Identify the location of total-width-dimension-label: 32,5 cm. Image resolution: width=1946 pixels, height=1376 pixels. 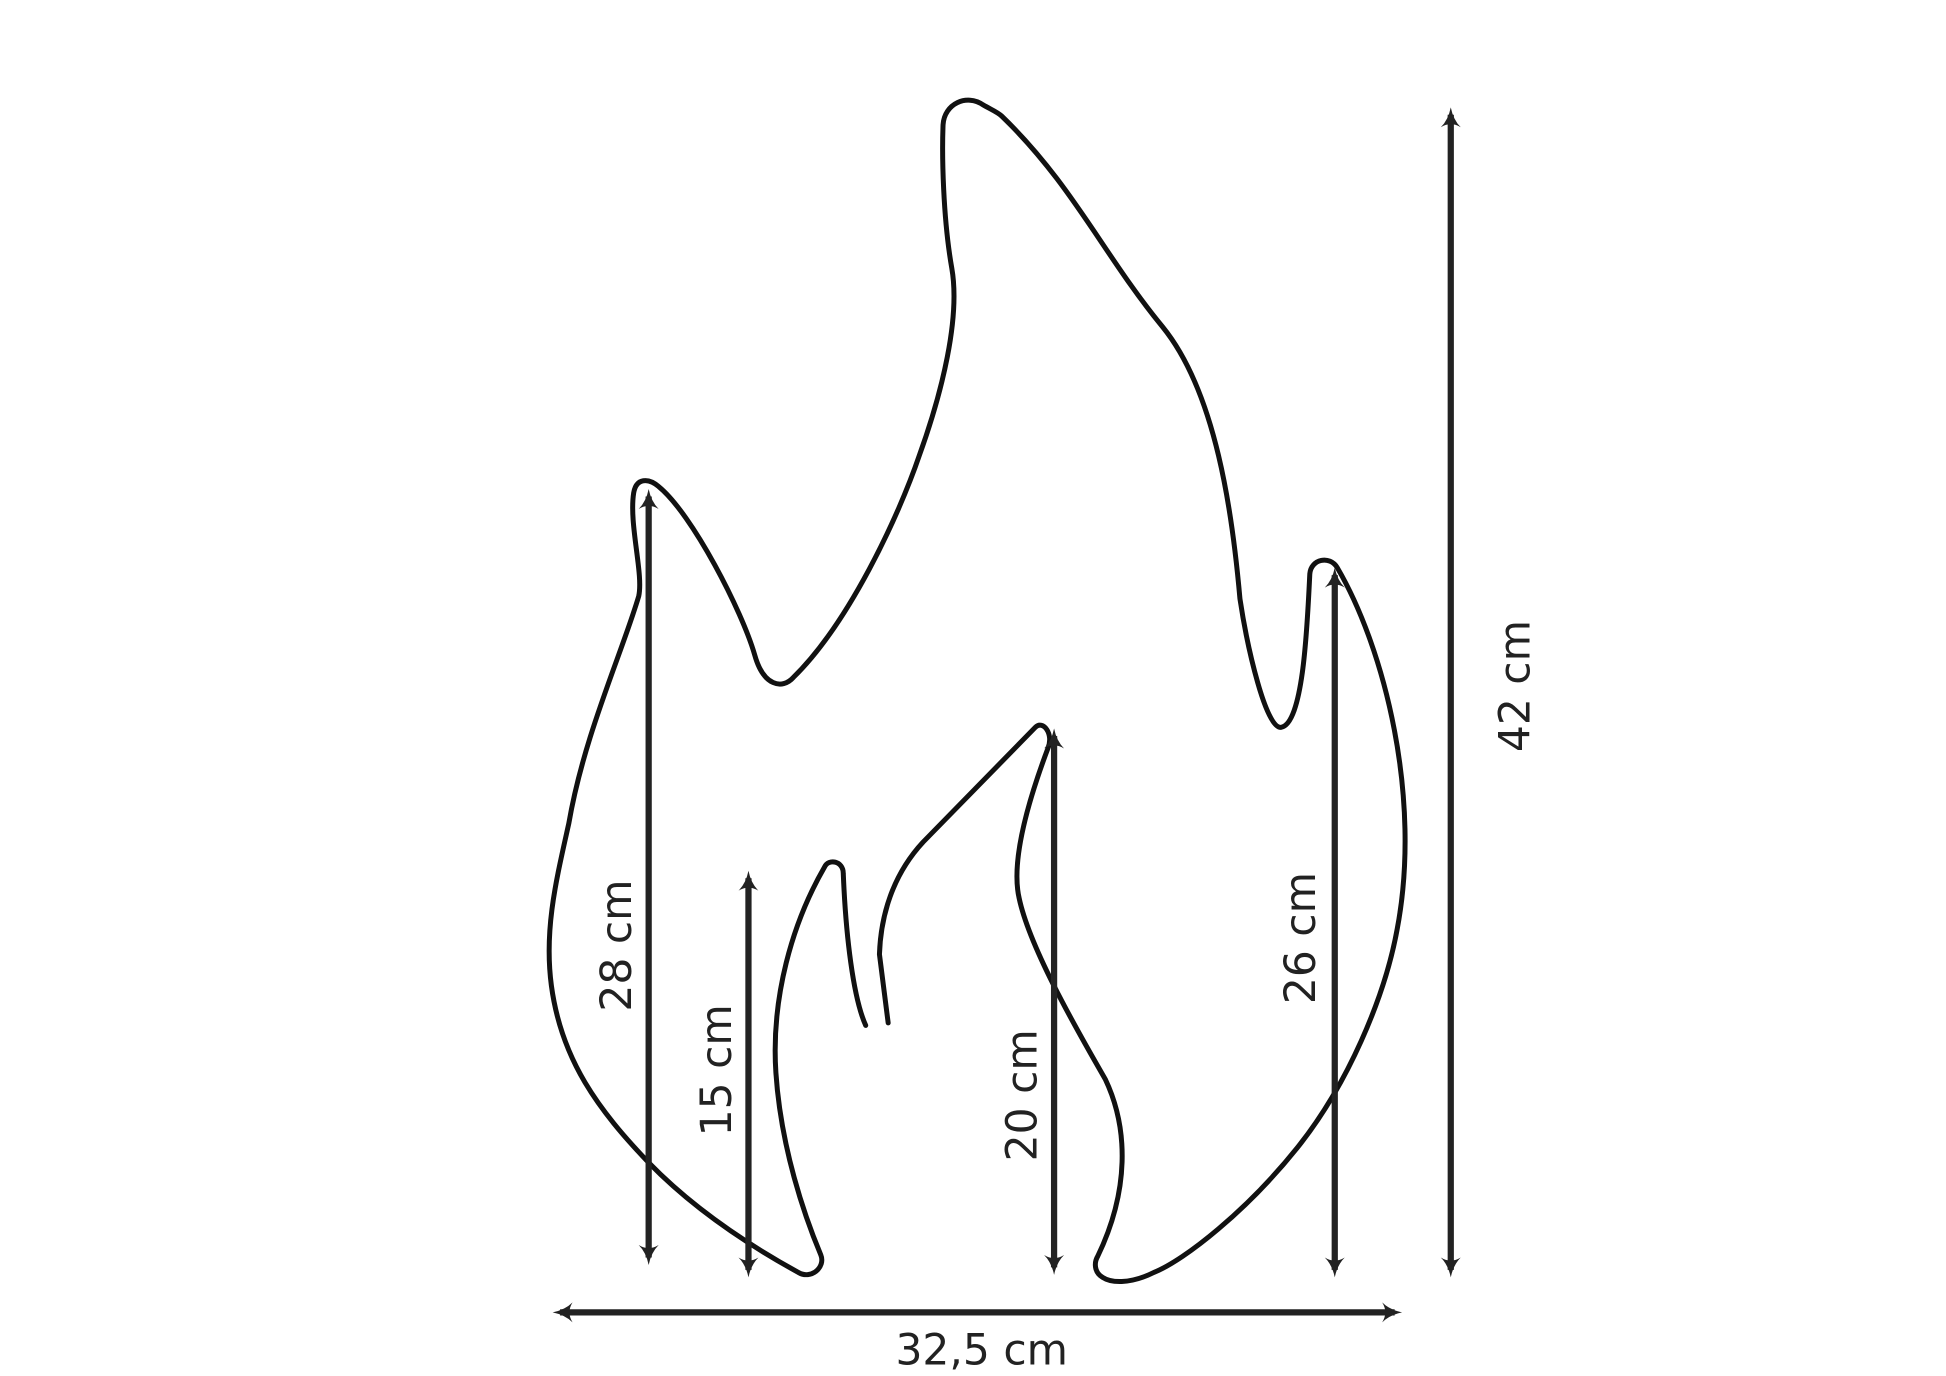
(981, 1351).